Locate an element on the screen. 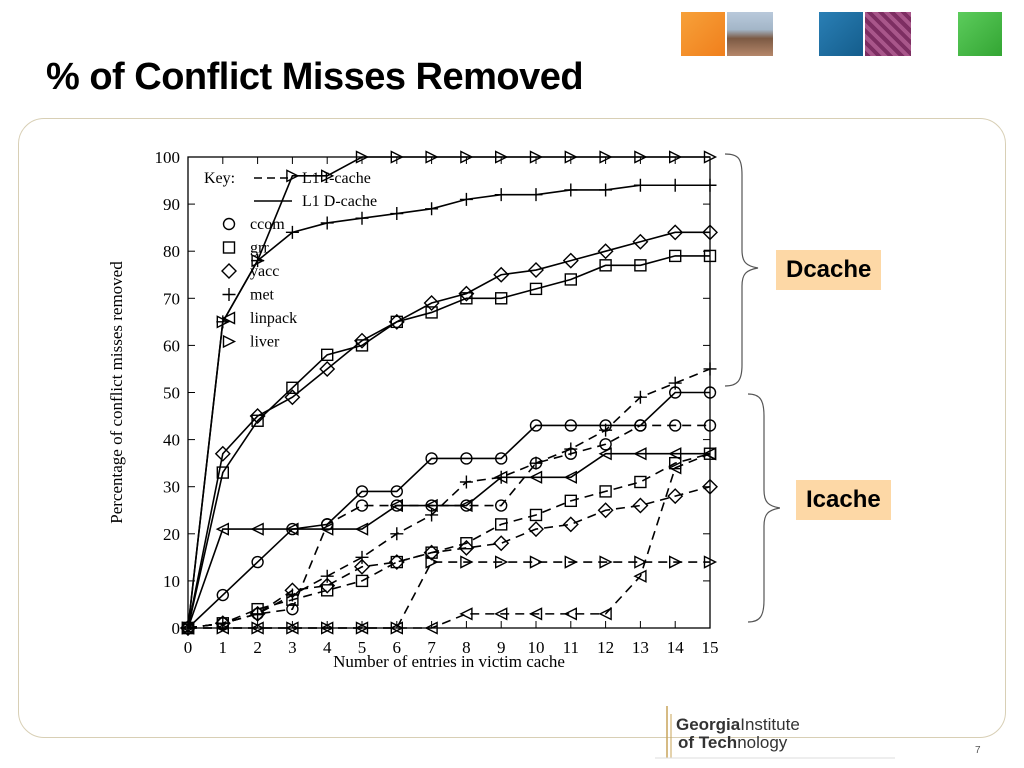  x-tick-label: 7 is located at coordinates (431, 647).